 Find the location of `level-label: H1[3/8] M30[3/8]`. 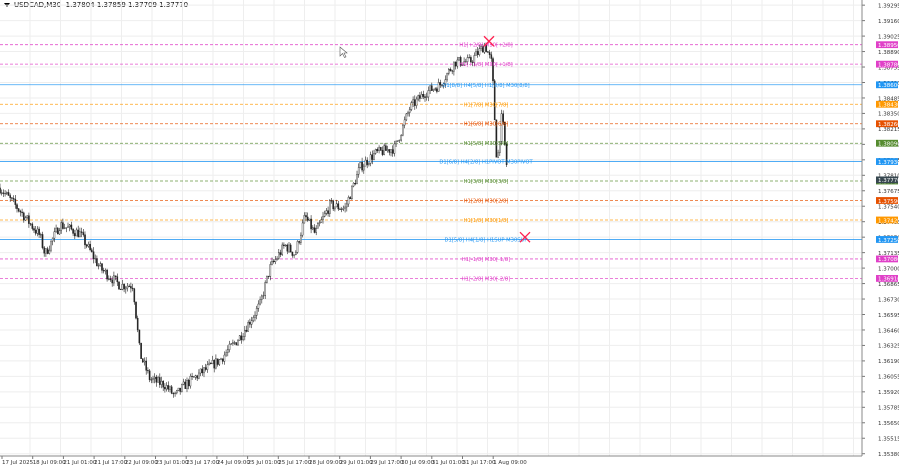

level-label: H1[3/8] M30[3/8] is located at coordinates (486, 182).